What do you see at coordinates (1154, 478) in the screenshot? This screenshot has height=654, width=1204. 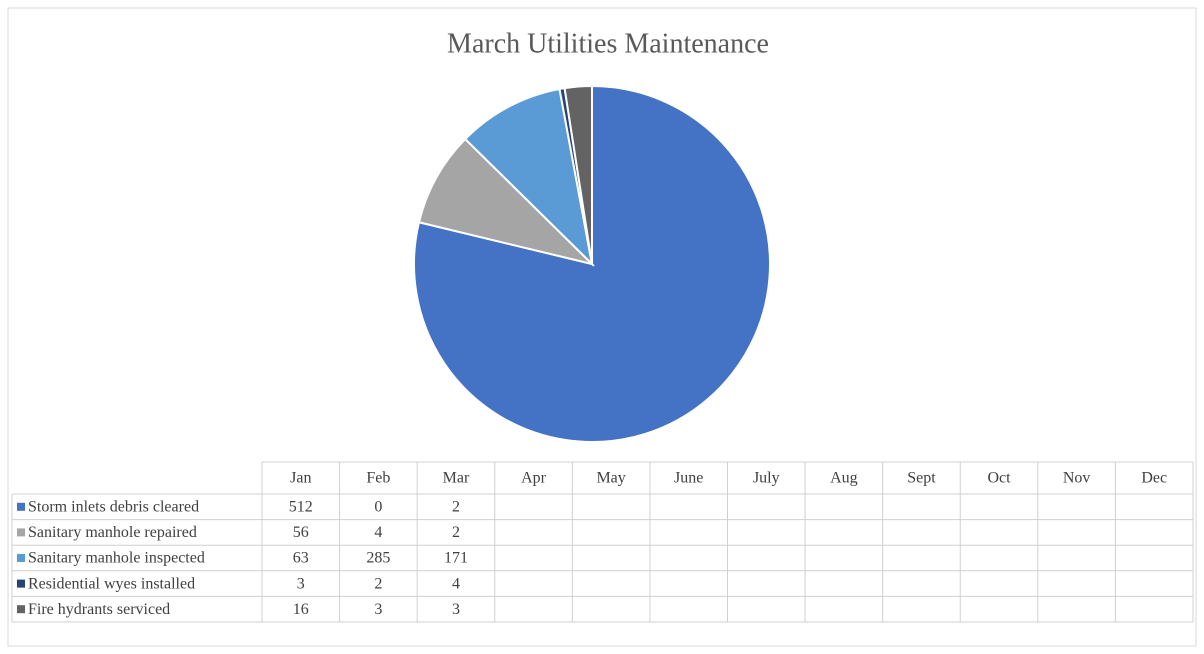 I see `column-header: Dec` at bounding box center [1154, 478].